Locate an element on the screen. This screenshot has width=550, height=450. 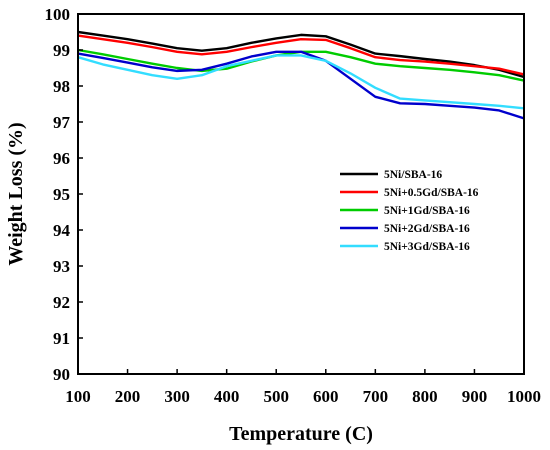
x-tick-label: 900 is located at coordinates (475, 396).